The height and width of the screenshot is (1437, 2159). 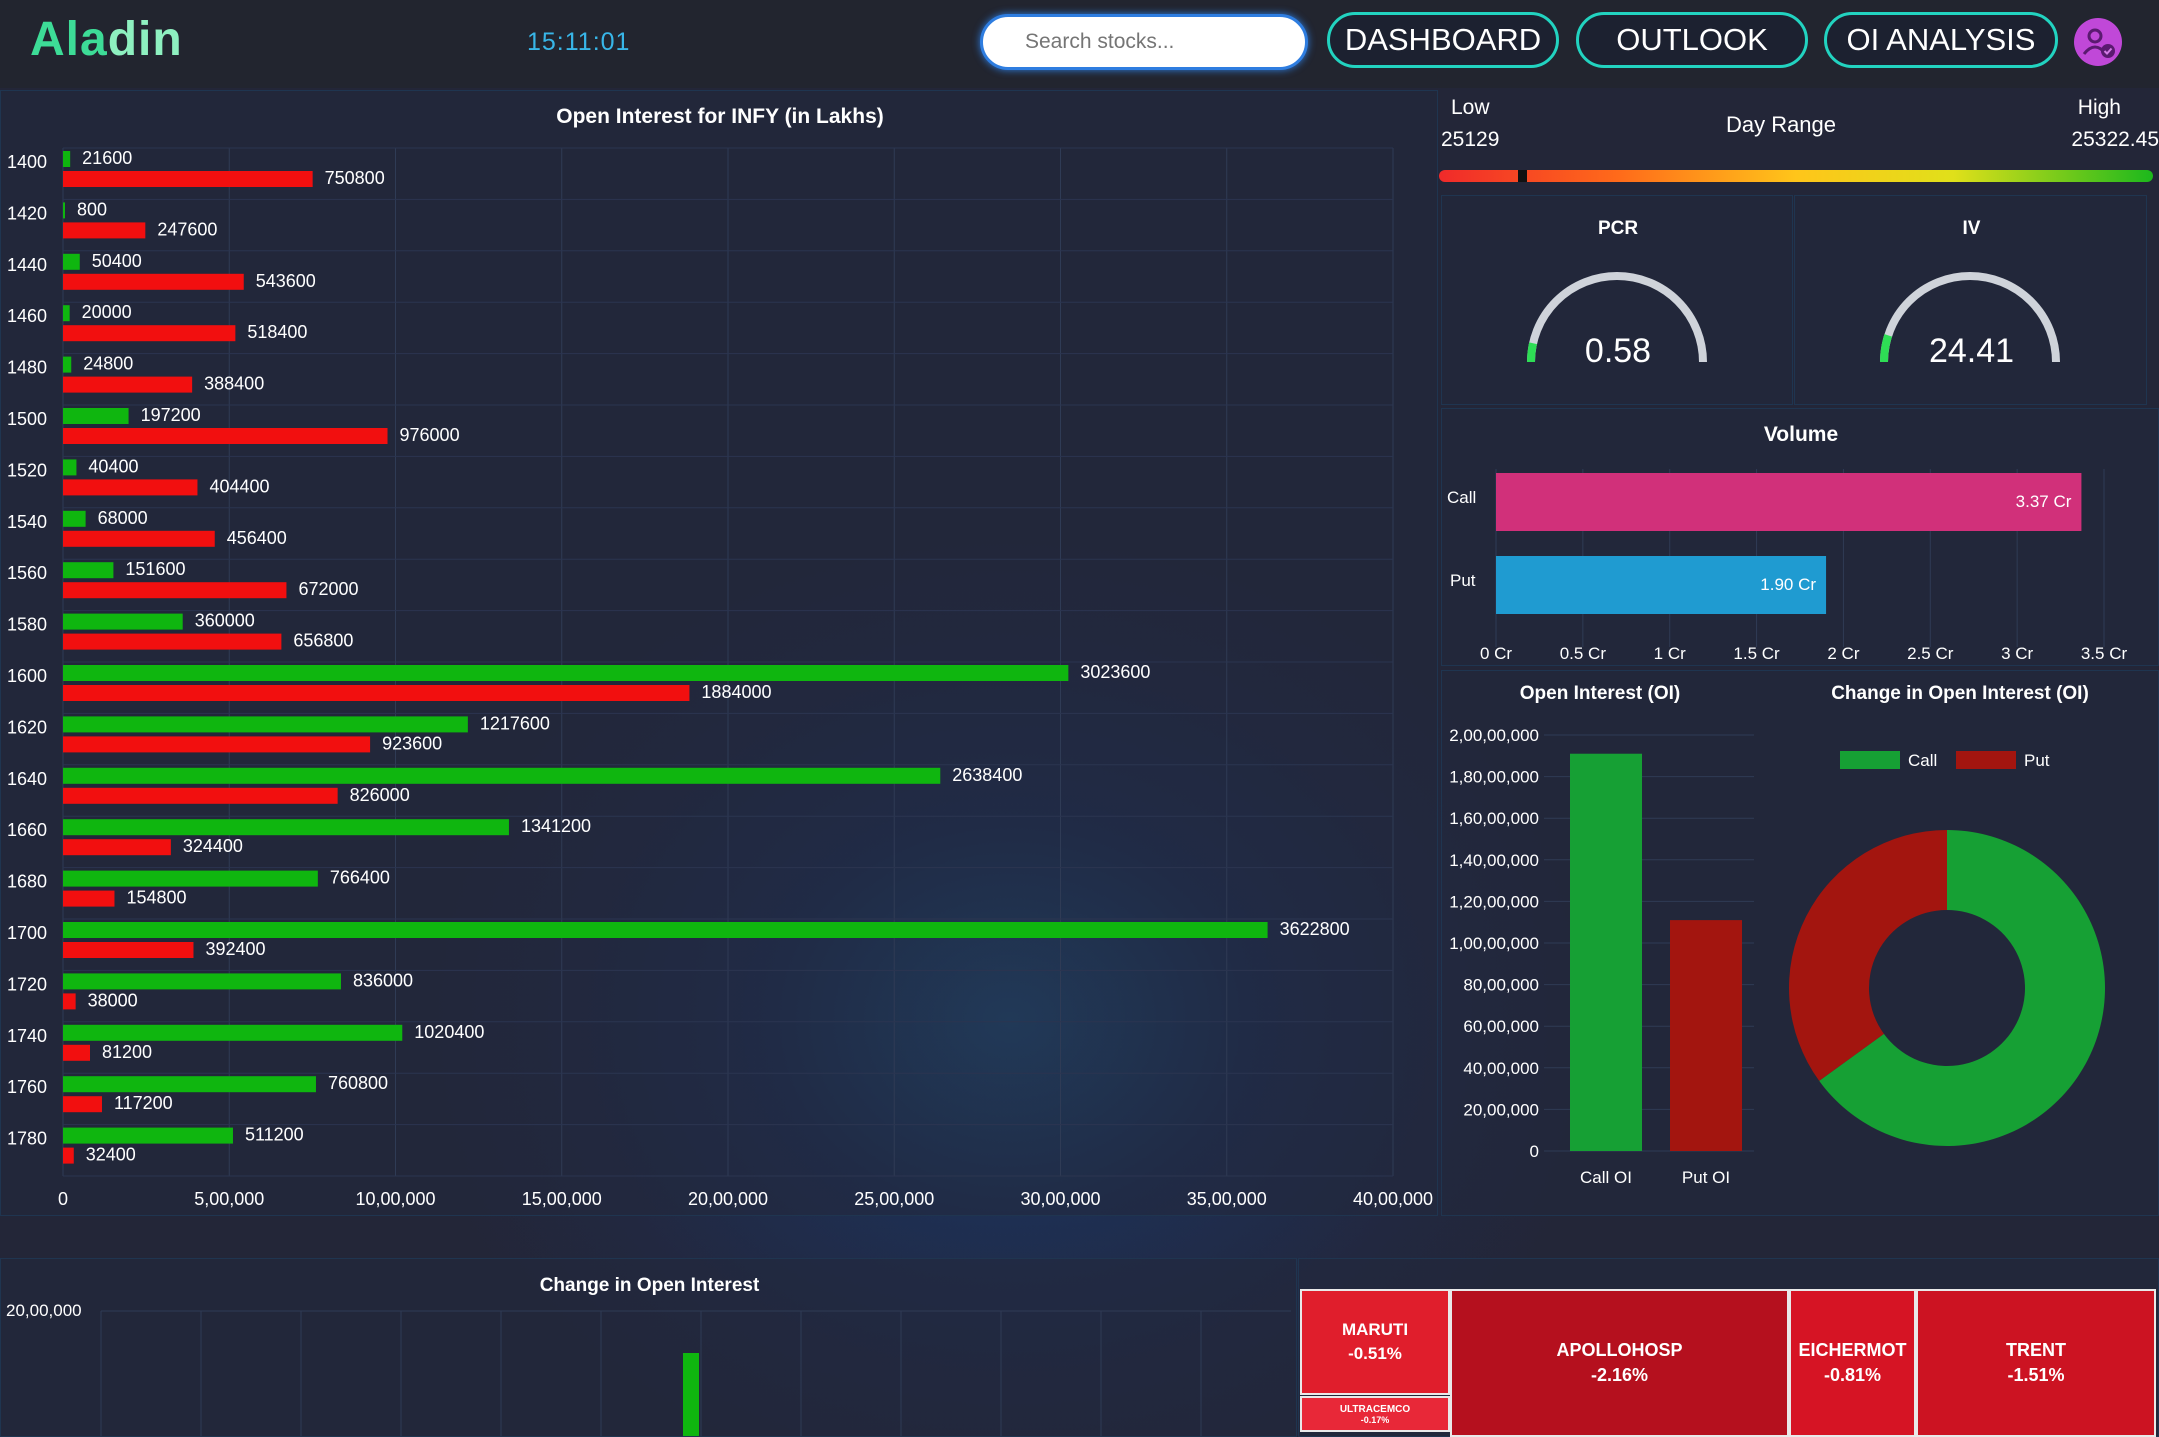 I want to click on pie-legend-swatch-put, so click(x=1986, y=760).